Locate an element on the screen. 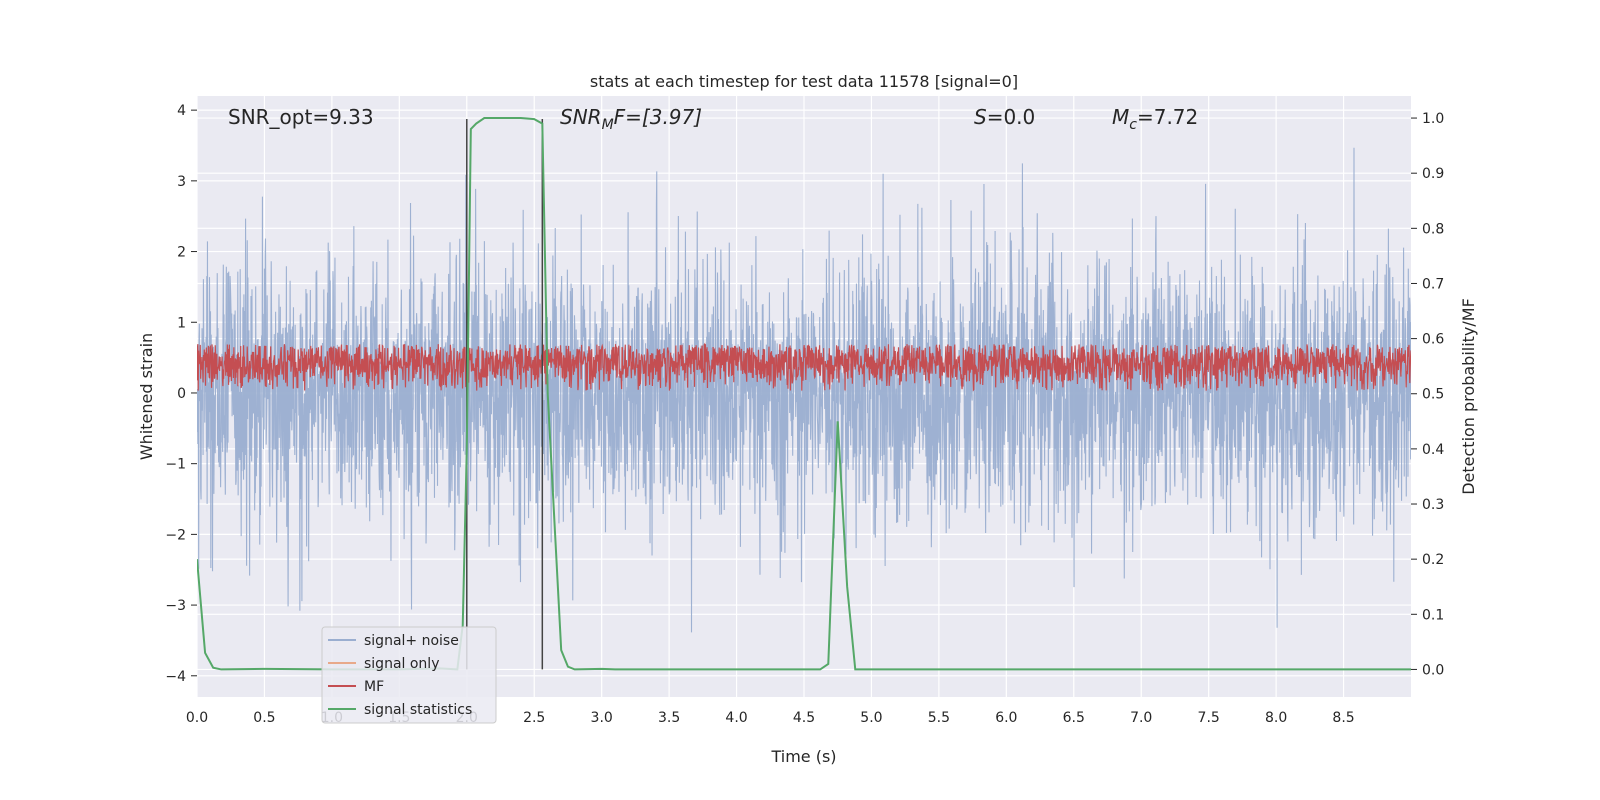 The image size is (1600, 800). y-right-tick-label: 0.9 is located at coordinates (1433, 174).